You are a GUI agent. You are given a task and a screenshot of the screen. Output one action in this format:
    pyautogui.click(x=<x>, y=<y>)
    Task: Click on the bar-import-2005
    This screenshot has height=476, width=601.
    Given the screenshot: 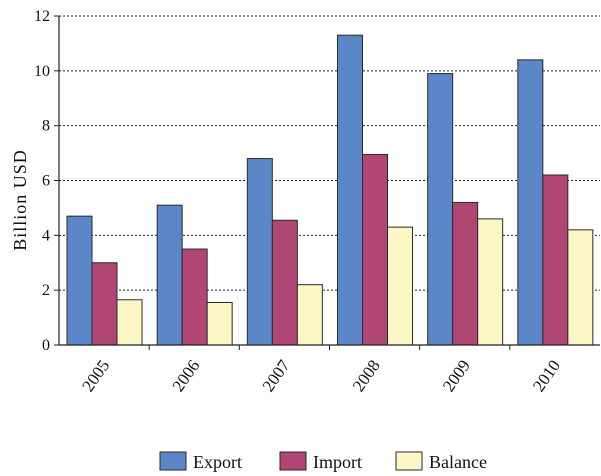 What is the action you would take?
    pyautogui.click(x=104, y=304)
    